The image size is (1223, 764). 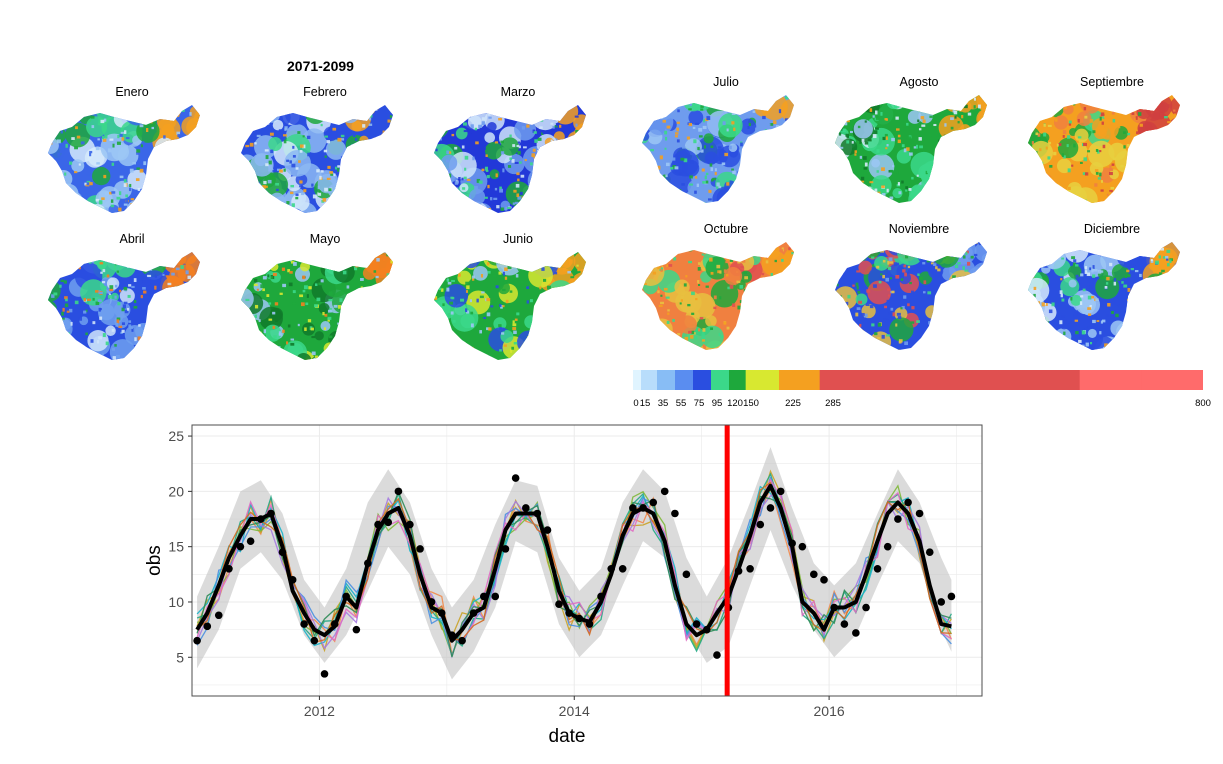 I want to click on map-month-label: Abril, so click(x=132, y=239).